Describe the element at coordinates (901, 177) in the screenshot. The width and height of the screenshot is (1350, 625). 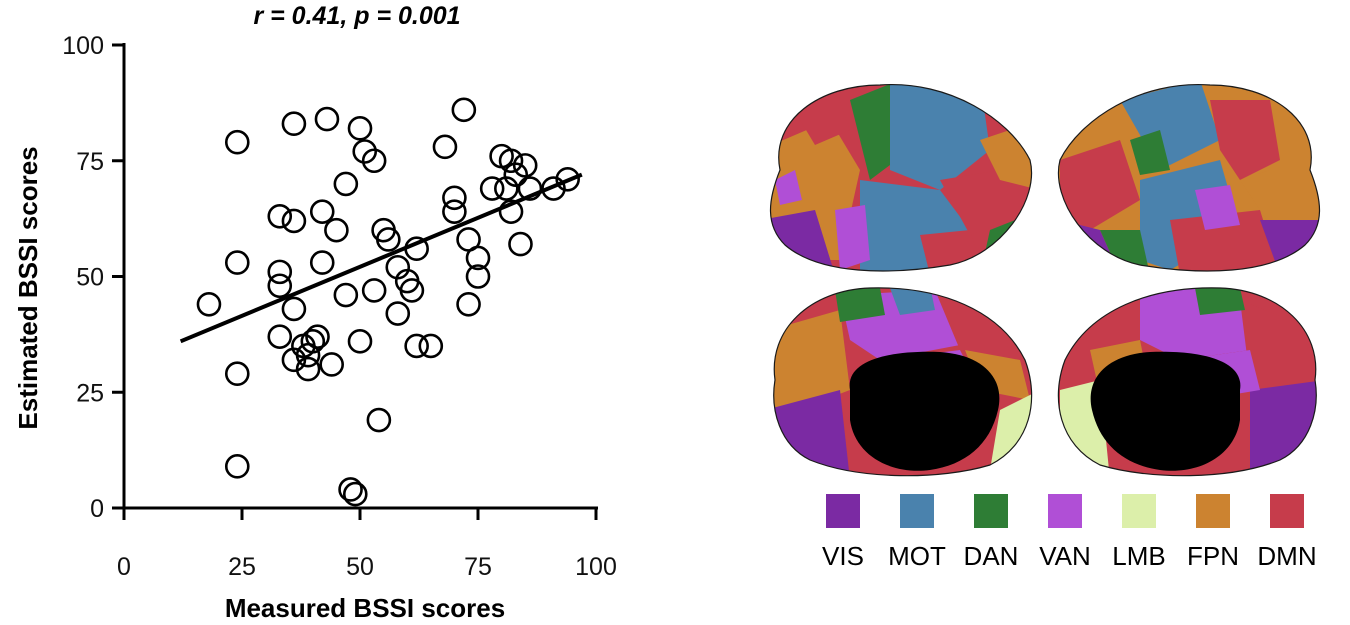
I see `brain-lateral-left` at that location.